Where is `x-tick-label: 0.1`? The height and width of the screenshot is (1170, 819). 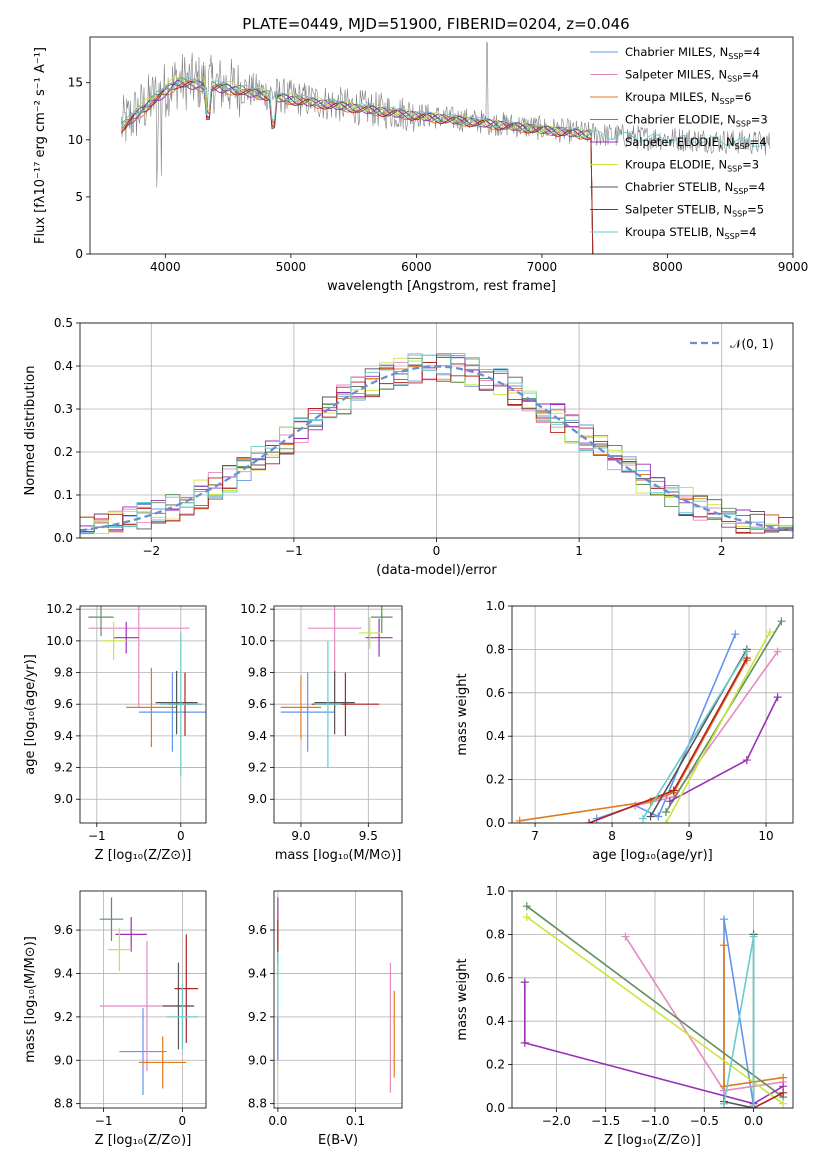 x-tick-label: 0.1 is located at coordinates (355, 1121).